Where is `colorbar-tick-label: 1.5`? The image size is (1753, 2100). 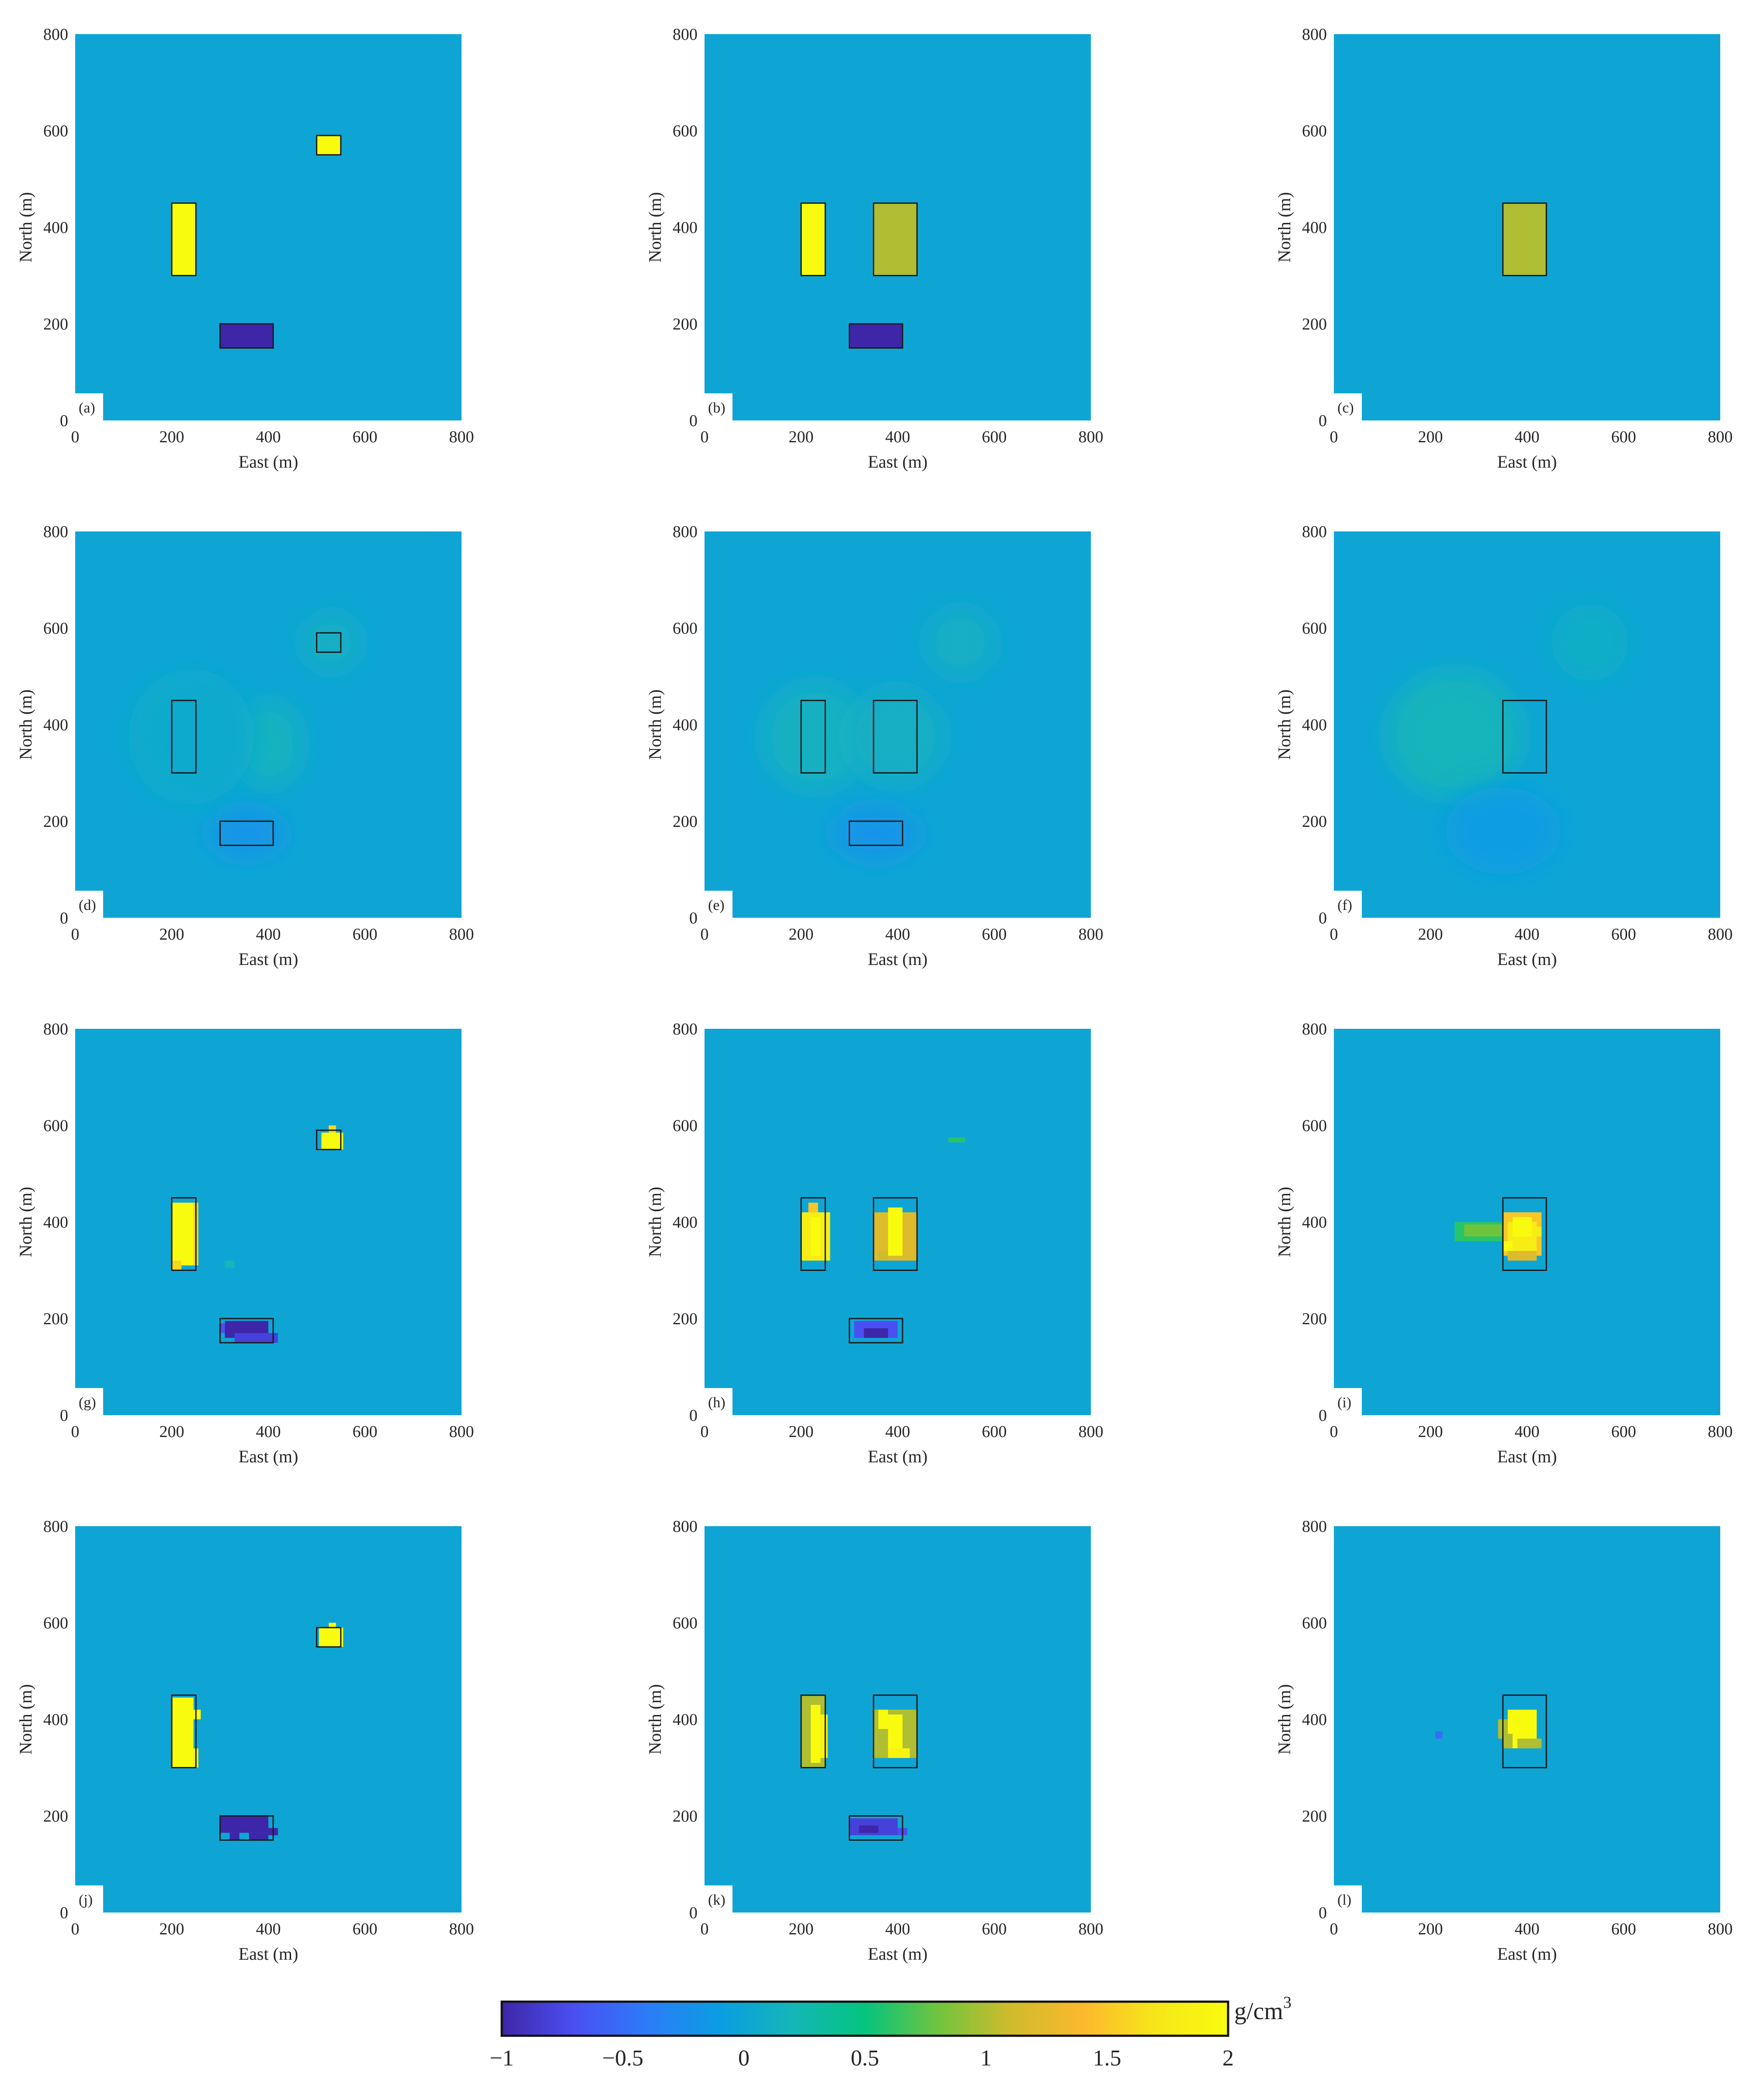 colorbar-tick-label: 1.5 is located at coordinates (1107, 2058).